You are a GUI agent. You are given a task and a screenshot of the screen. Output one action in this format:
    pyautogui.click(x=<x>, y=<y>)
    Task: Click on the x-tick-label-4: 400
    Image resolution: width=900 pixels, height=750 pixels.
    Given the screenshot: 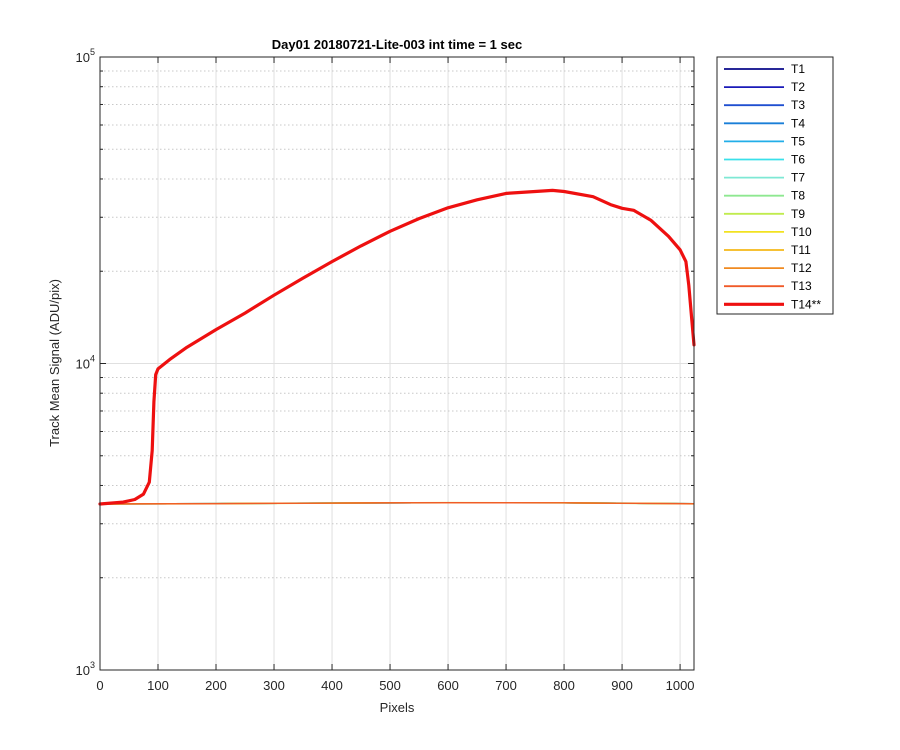 What is the action you would take?
    pyautogui.click(x=332, y=685)
    